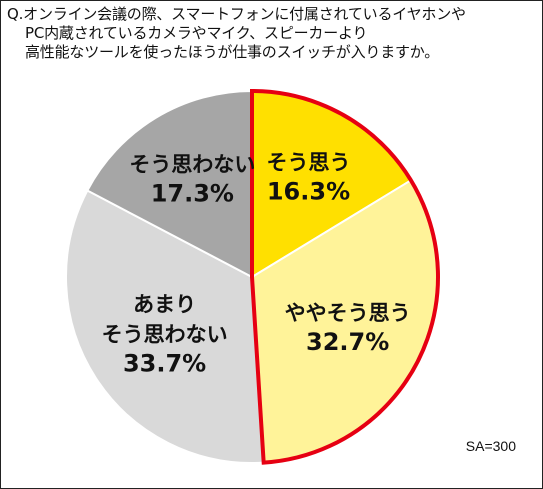 This screenshot has height=489, width=543. I want to click on slice-sou-omowanai, so click(169, 184).